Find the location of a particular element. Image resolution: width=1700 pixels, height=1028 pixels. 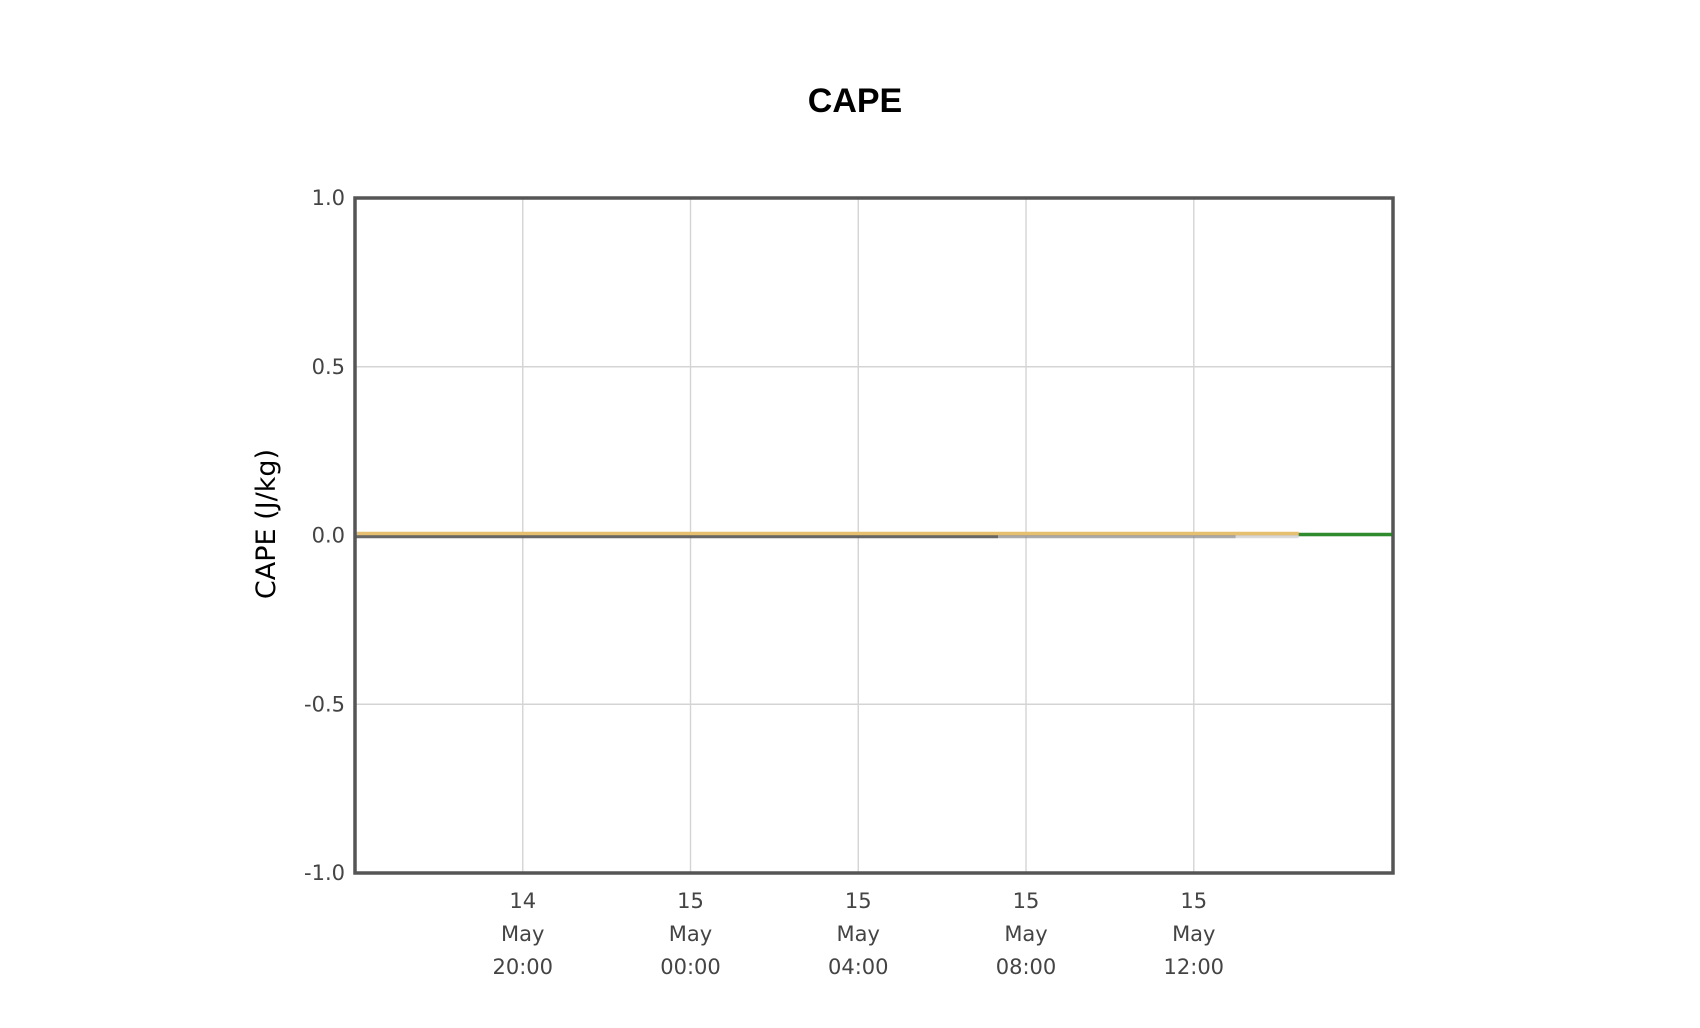

x-tick-label: 15 May 00:00 is located at coordinates (690, 934).